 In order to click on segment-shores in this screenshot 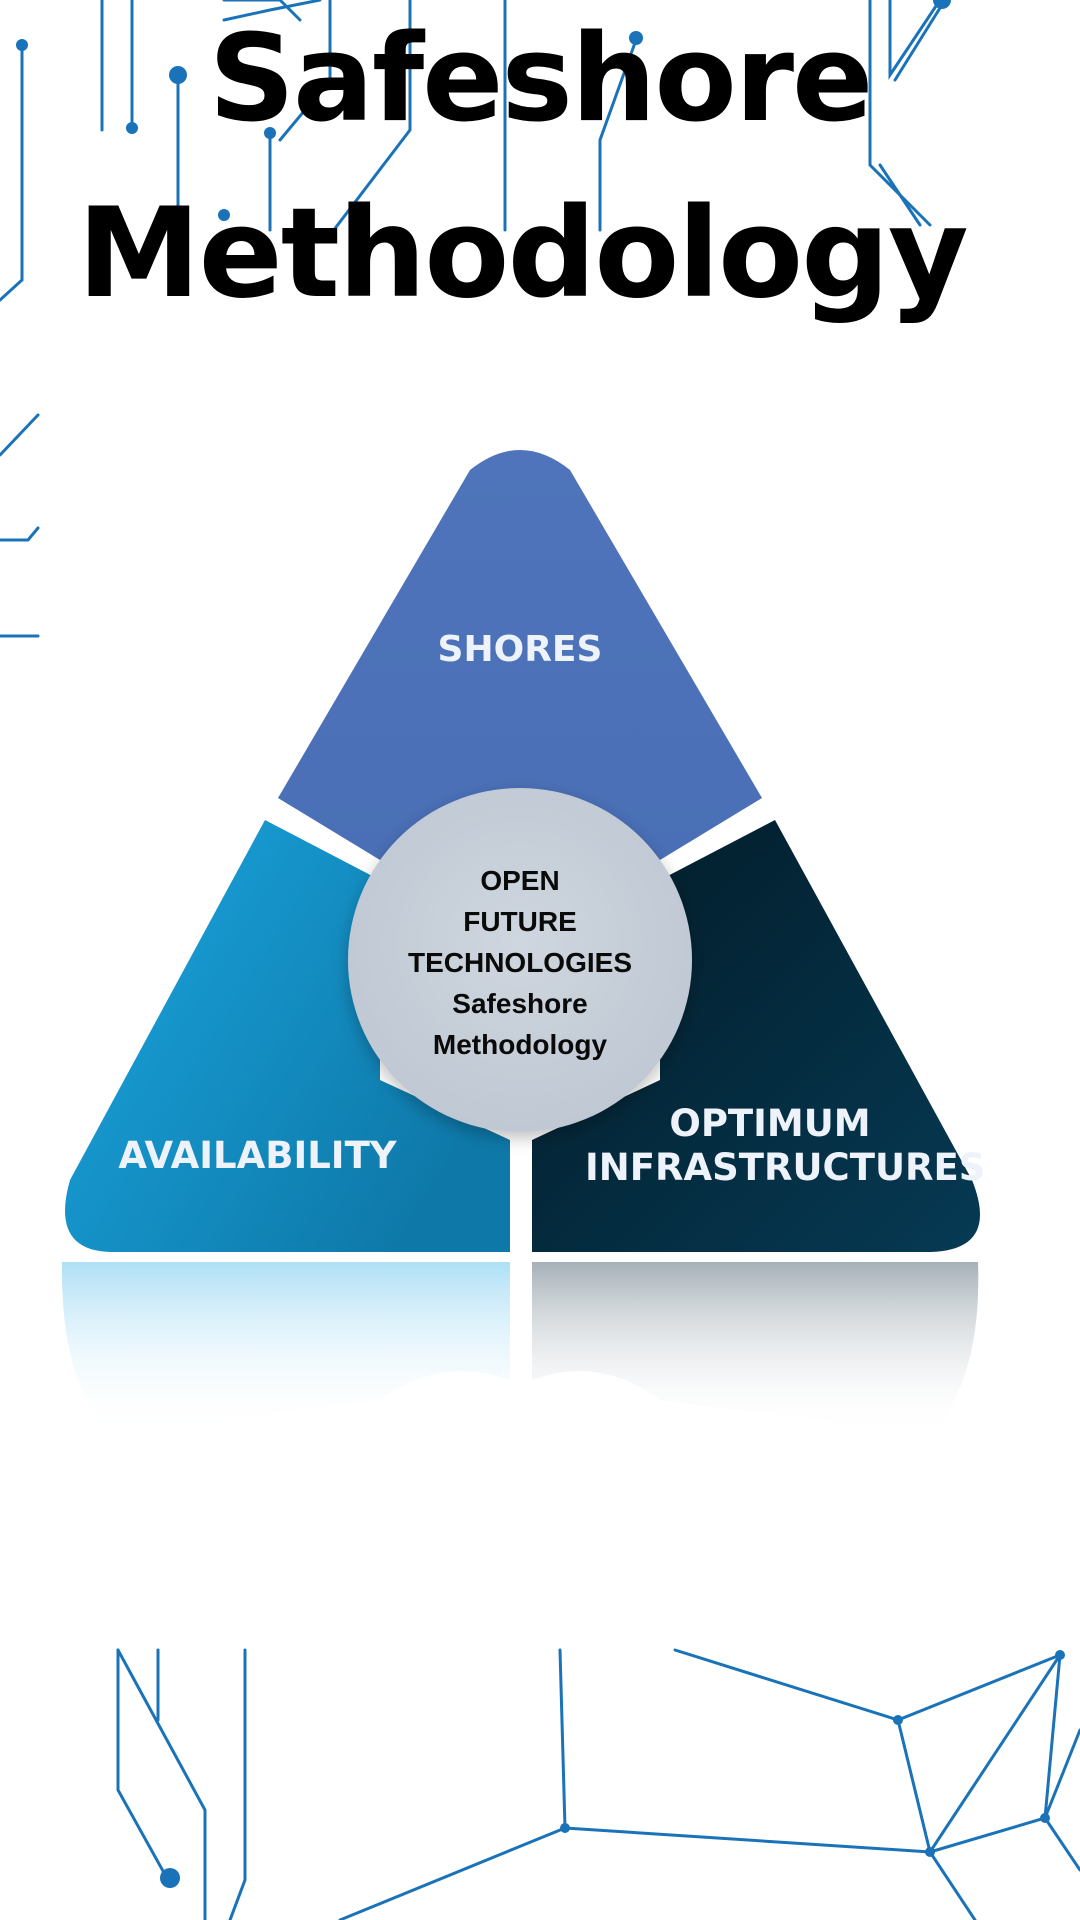, I will do `click(520, 655)`.